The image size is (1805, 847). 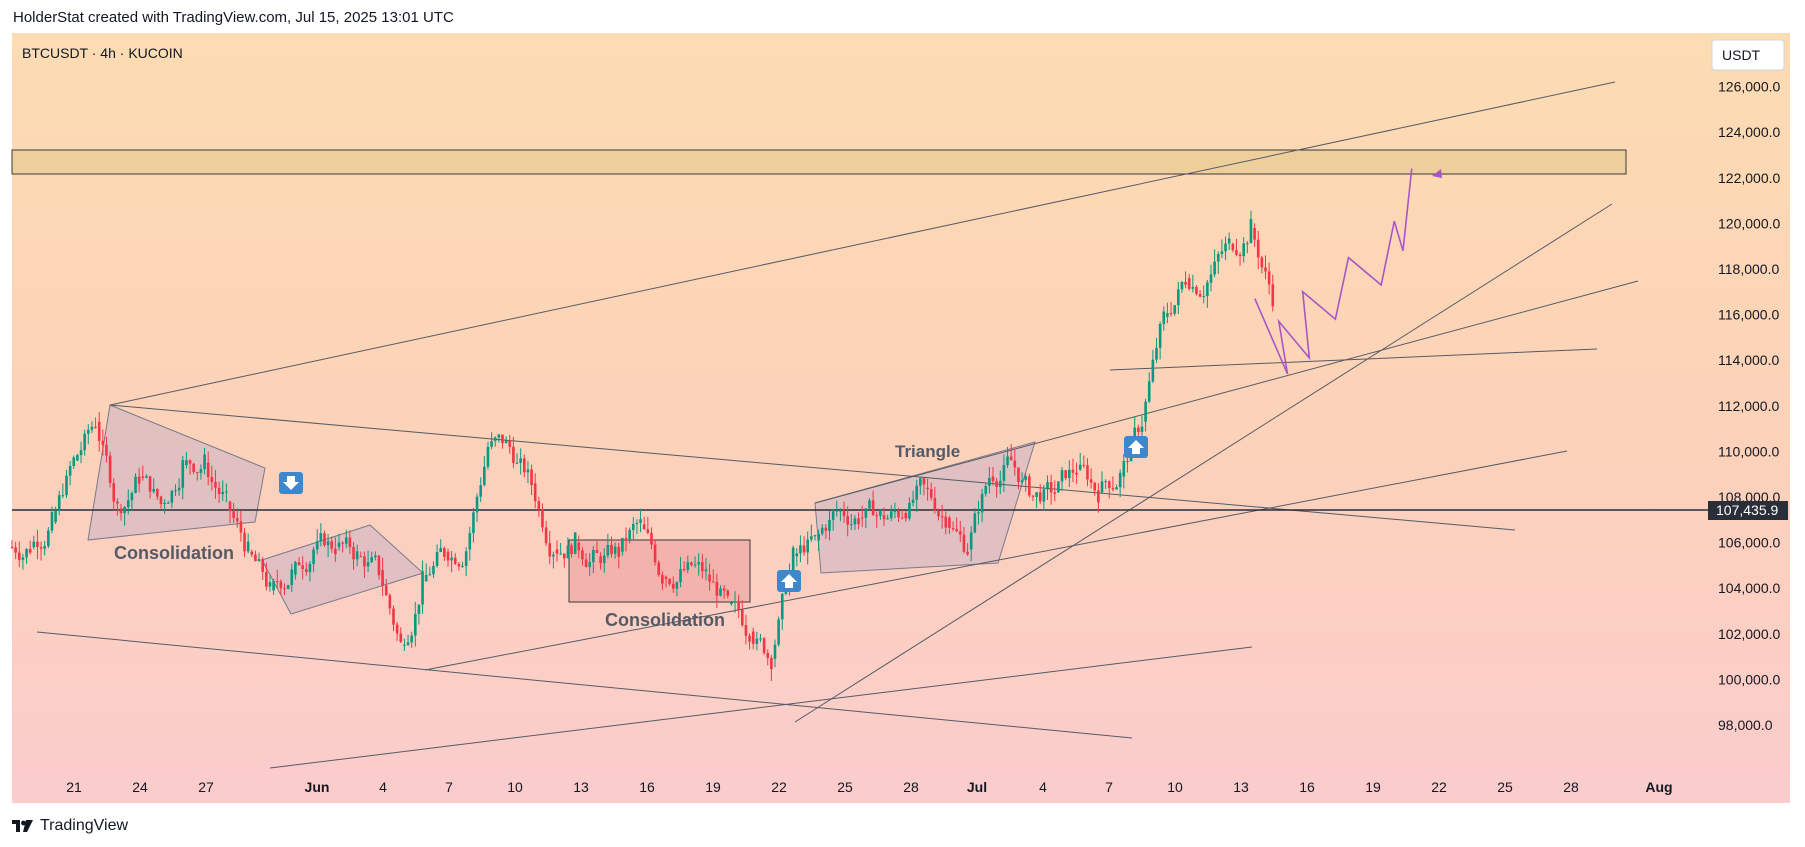 I want to click on current-price-tag: 107,435.9, so click(x=1748, y=510).